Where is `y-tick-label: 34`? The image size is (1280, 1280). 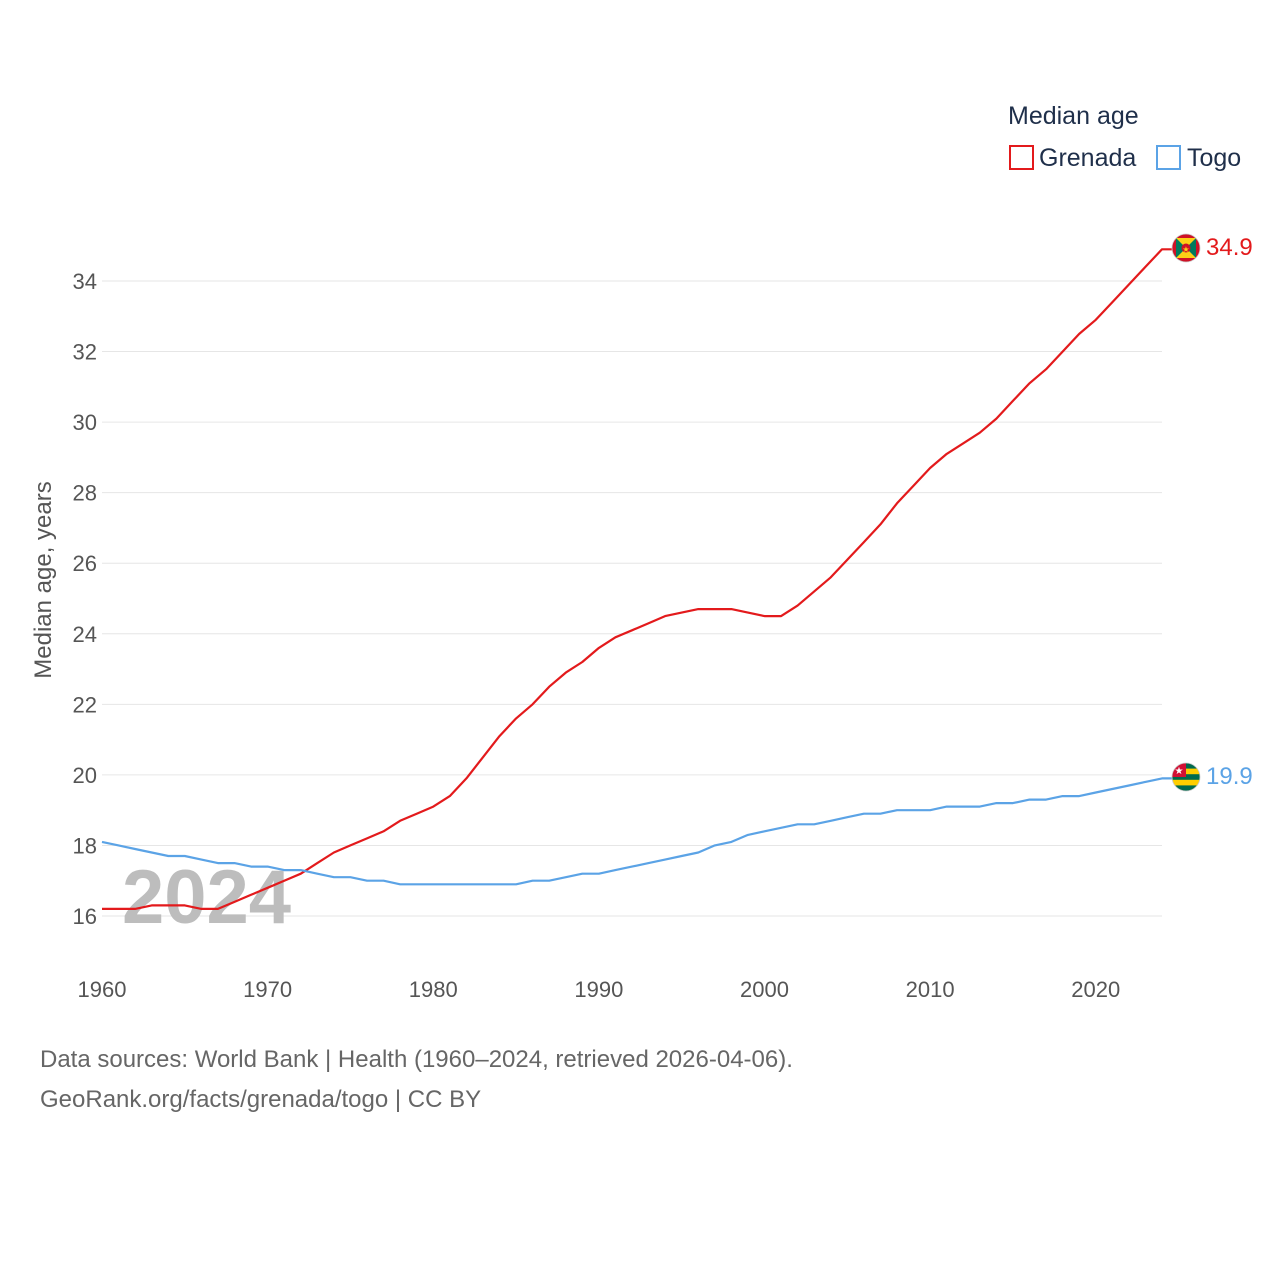
y-tick-label: 34 is located at coordinates (85, 281).